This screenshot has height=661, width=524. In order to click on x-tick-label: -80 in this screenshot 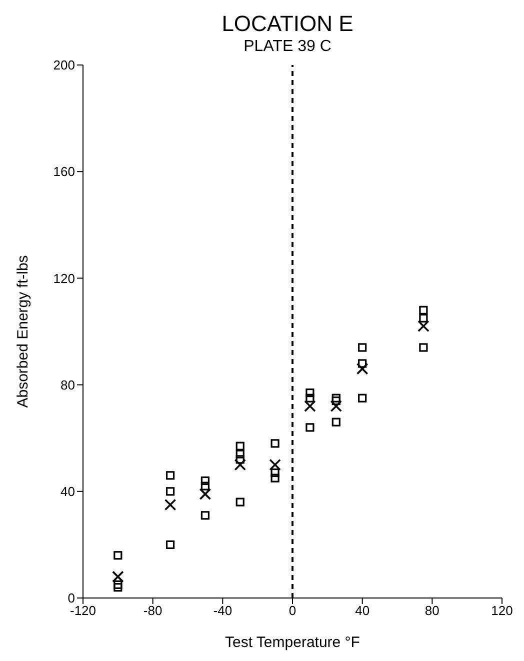, I will do `click(152, 610)`.